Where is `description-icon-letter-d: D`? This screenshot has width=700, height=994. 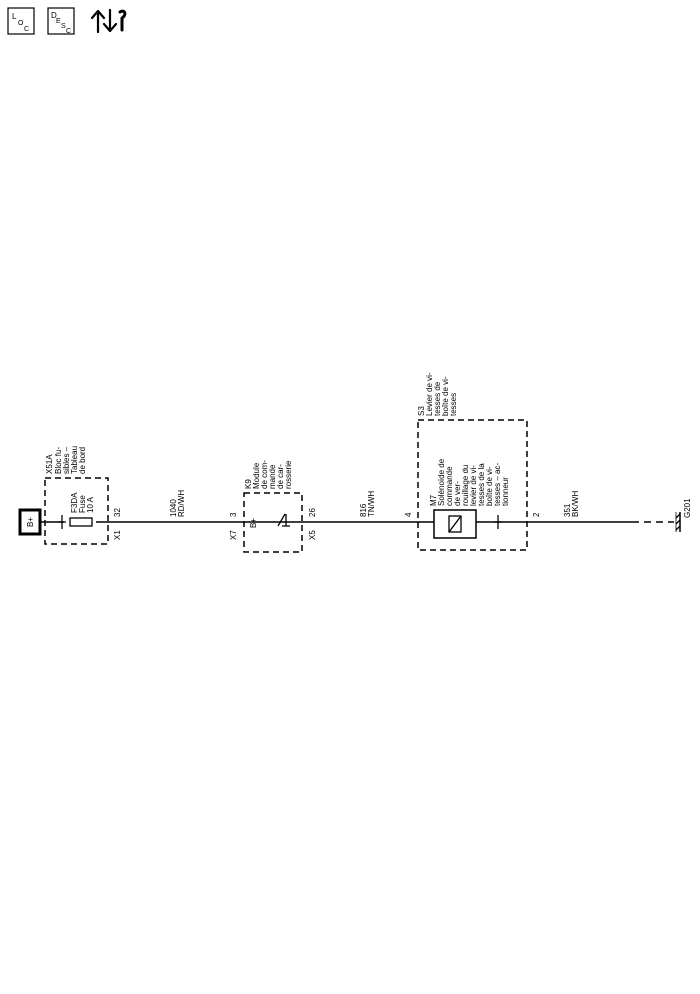
description-icon-letter-d: D is located at coordinates (54, 15).